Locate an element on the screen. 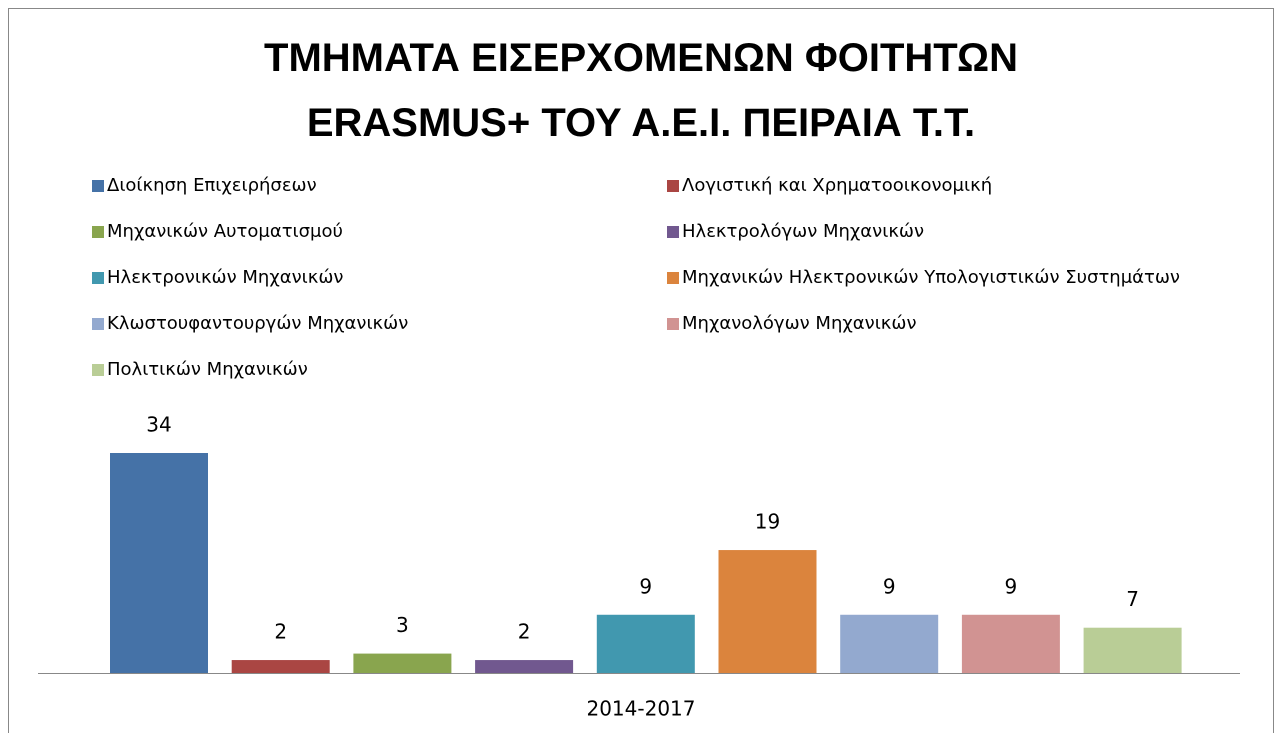 This screenshot has width=1282, height=733. data-label: 19 is located at coordinates (767, 522).